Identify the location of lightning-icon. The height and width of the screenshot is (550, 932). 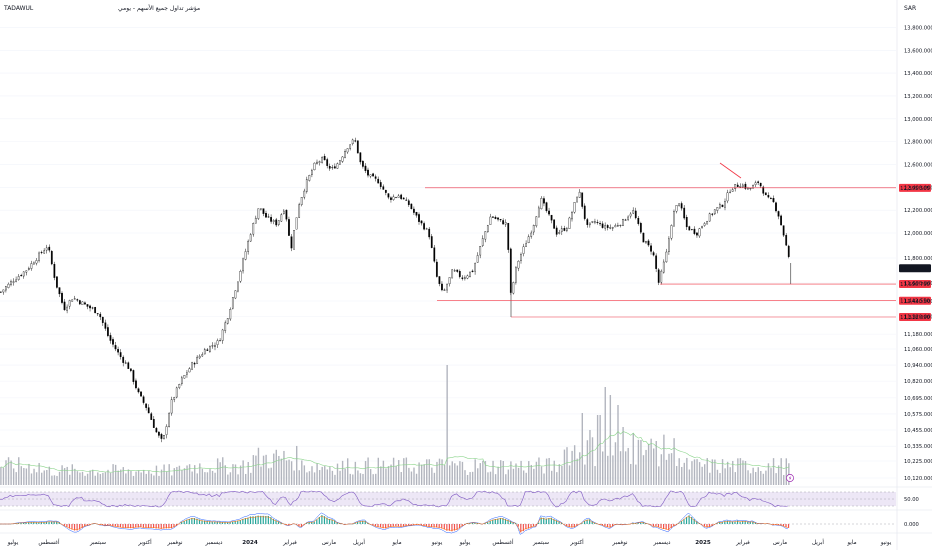
(790, 478).